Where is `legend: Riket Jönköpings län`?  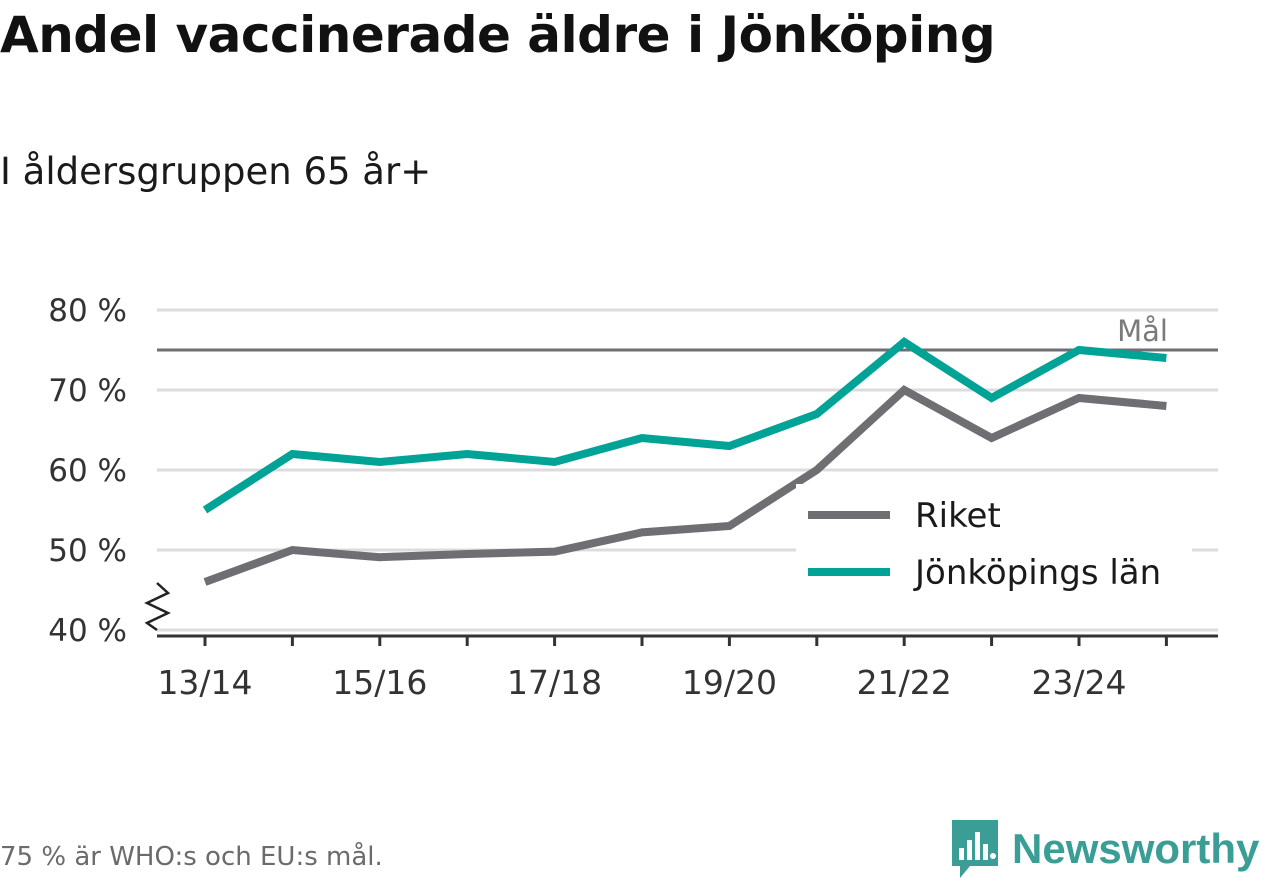 legend: Riket Jönköpings län is located at coordinates (994, 546).